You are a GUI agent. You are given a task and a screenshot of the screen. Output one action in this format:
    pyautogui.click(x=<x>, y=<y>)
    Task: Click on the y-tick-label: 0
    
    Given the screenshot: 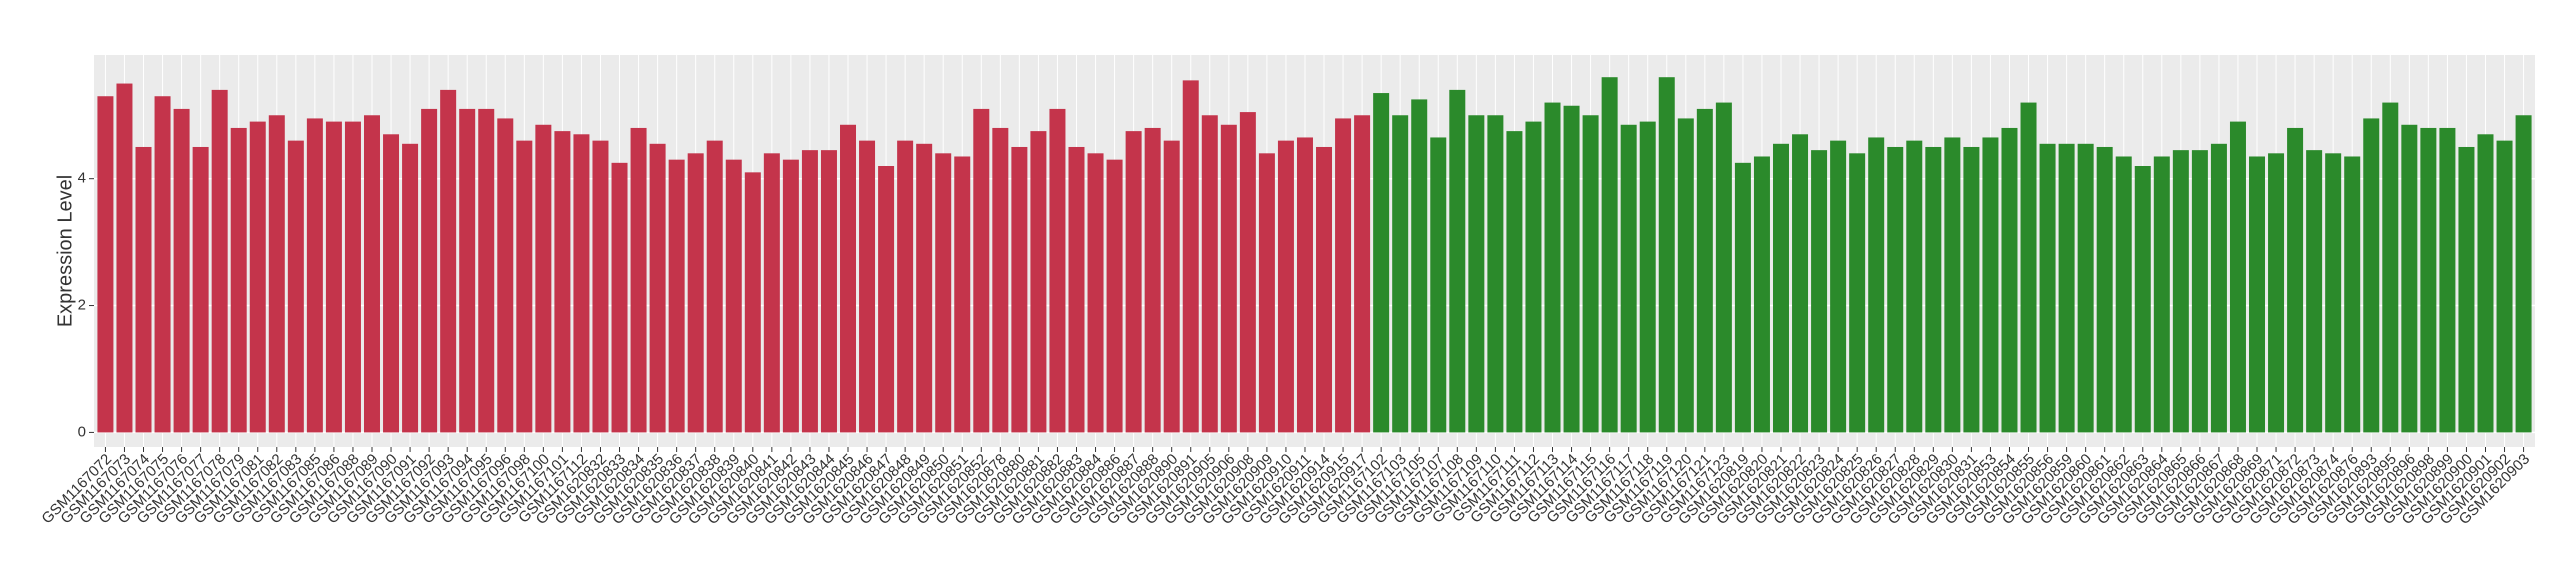 What is the action you would take?
    pyautogui.click(x=82, y=431)
    